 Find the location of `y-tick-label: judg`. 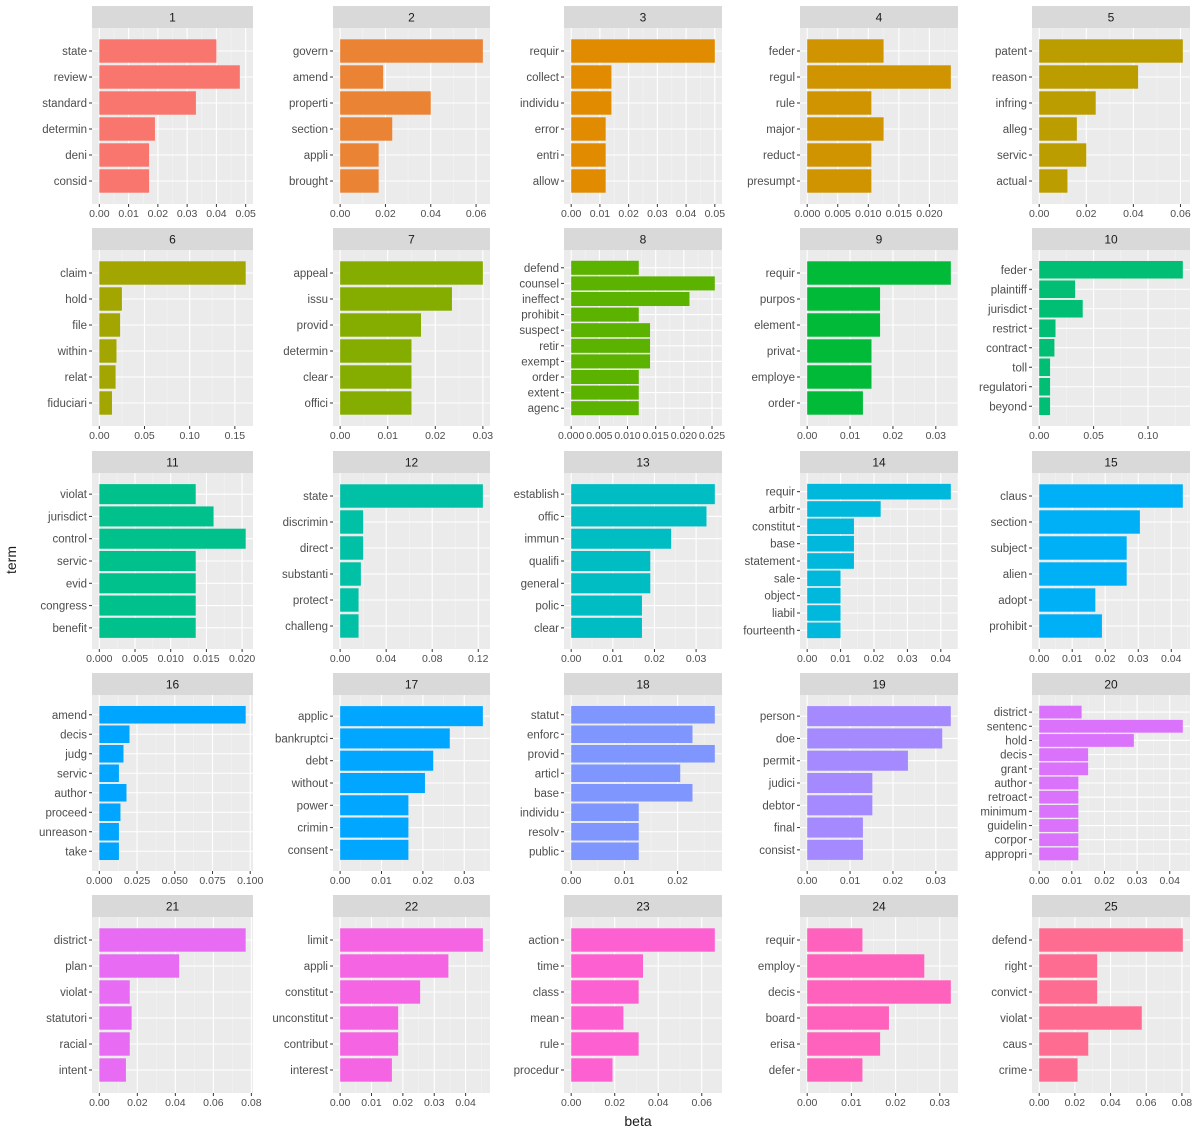

y-tick-label: judg is located at coordinates (75, 755).